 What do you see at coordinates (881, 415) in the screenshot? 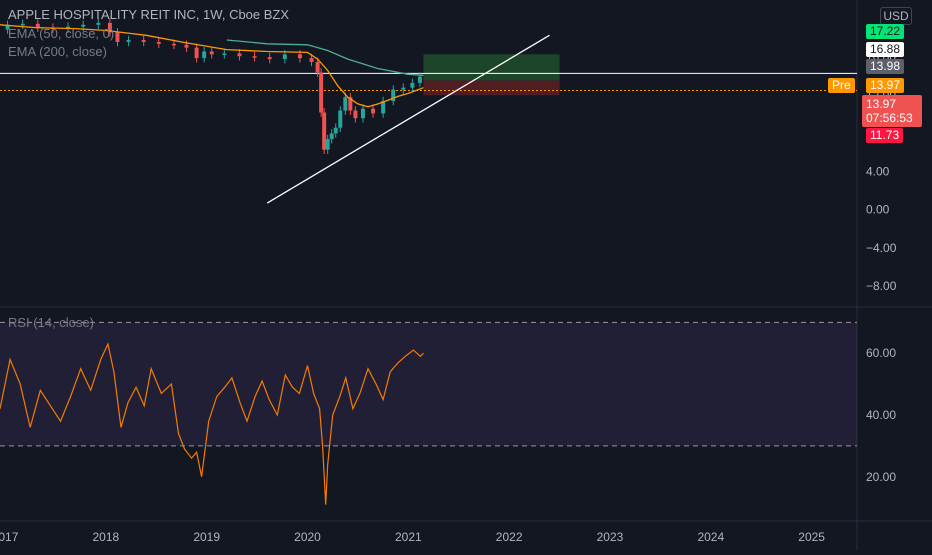
I see `rsi-axis-tick: 40.00` at bounding box center [881, 415].